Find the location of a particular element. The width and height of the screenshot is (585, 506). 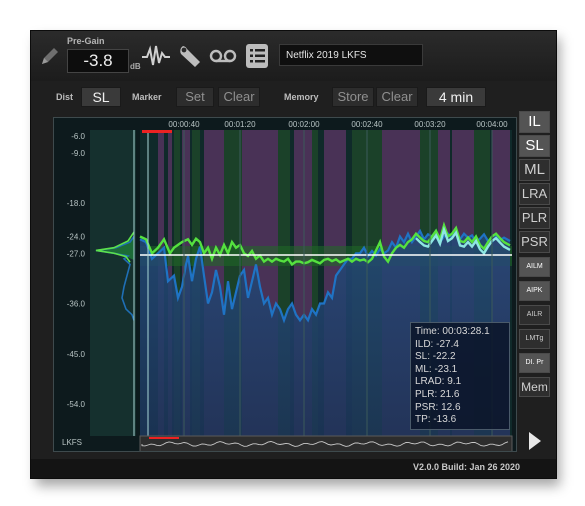

memory-clear-button: Clear is located at coordinates (397, 97).